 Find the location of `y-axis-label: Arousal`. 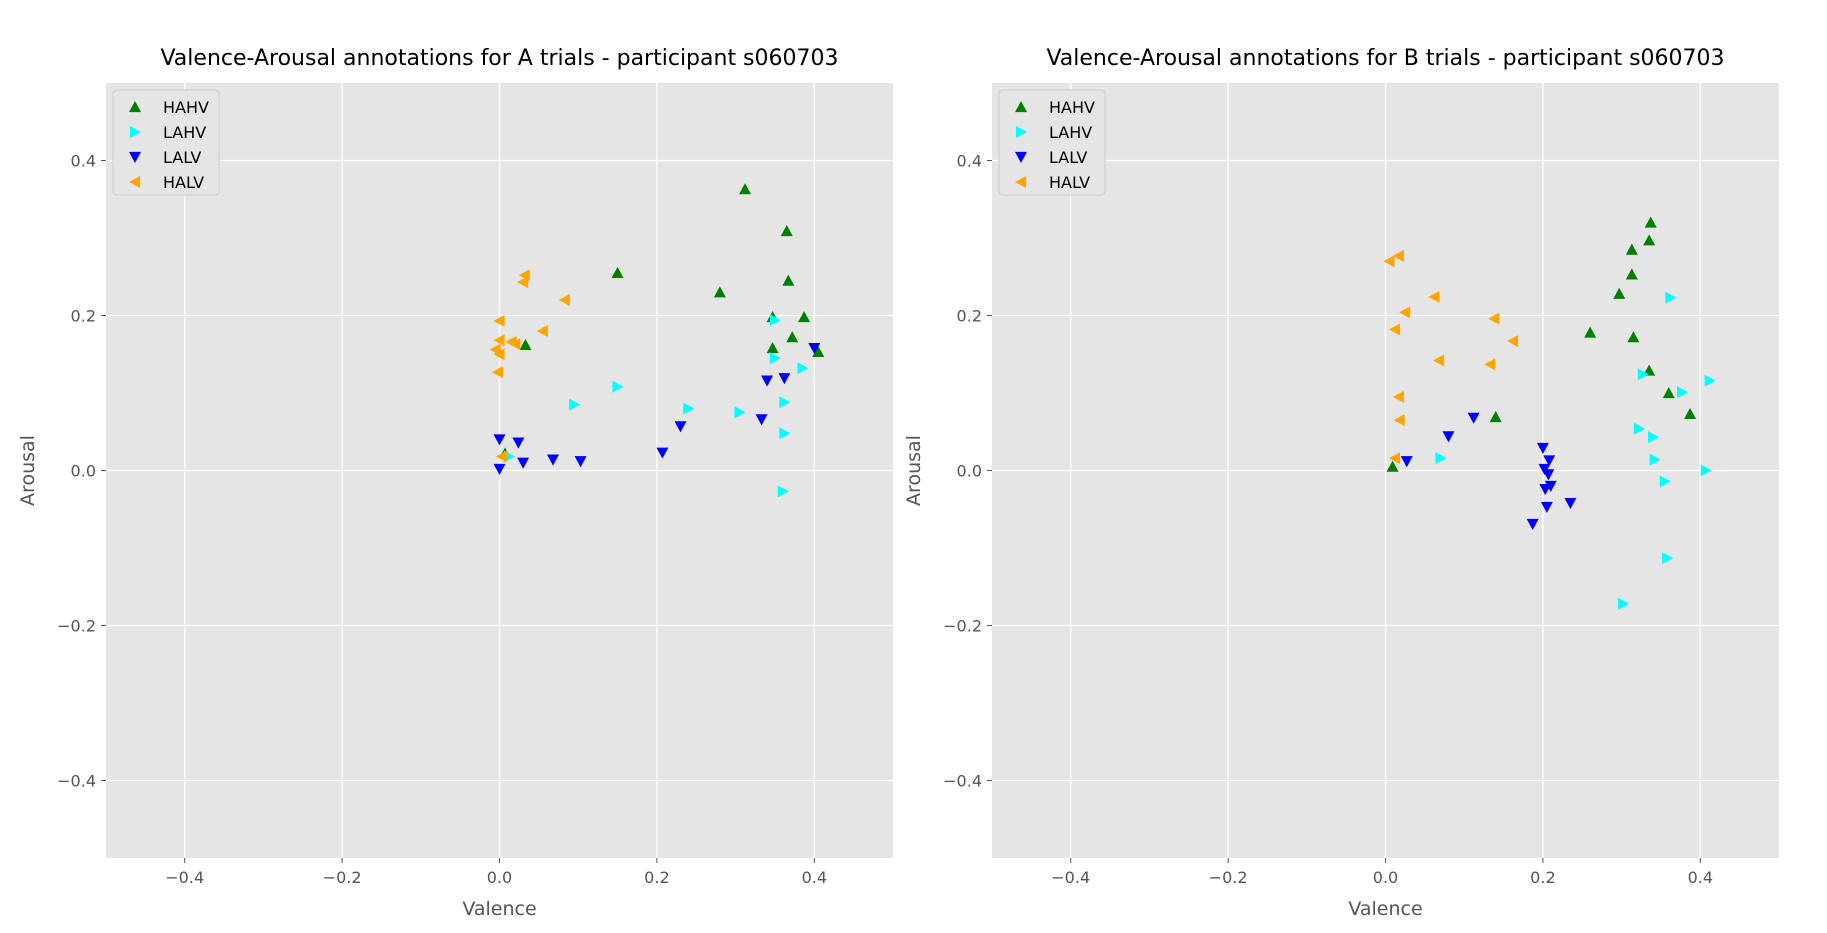

y-axis-label: Arousal is located at coordinates (914, 470).